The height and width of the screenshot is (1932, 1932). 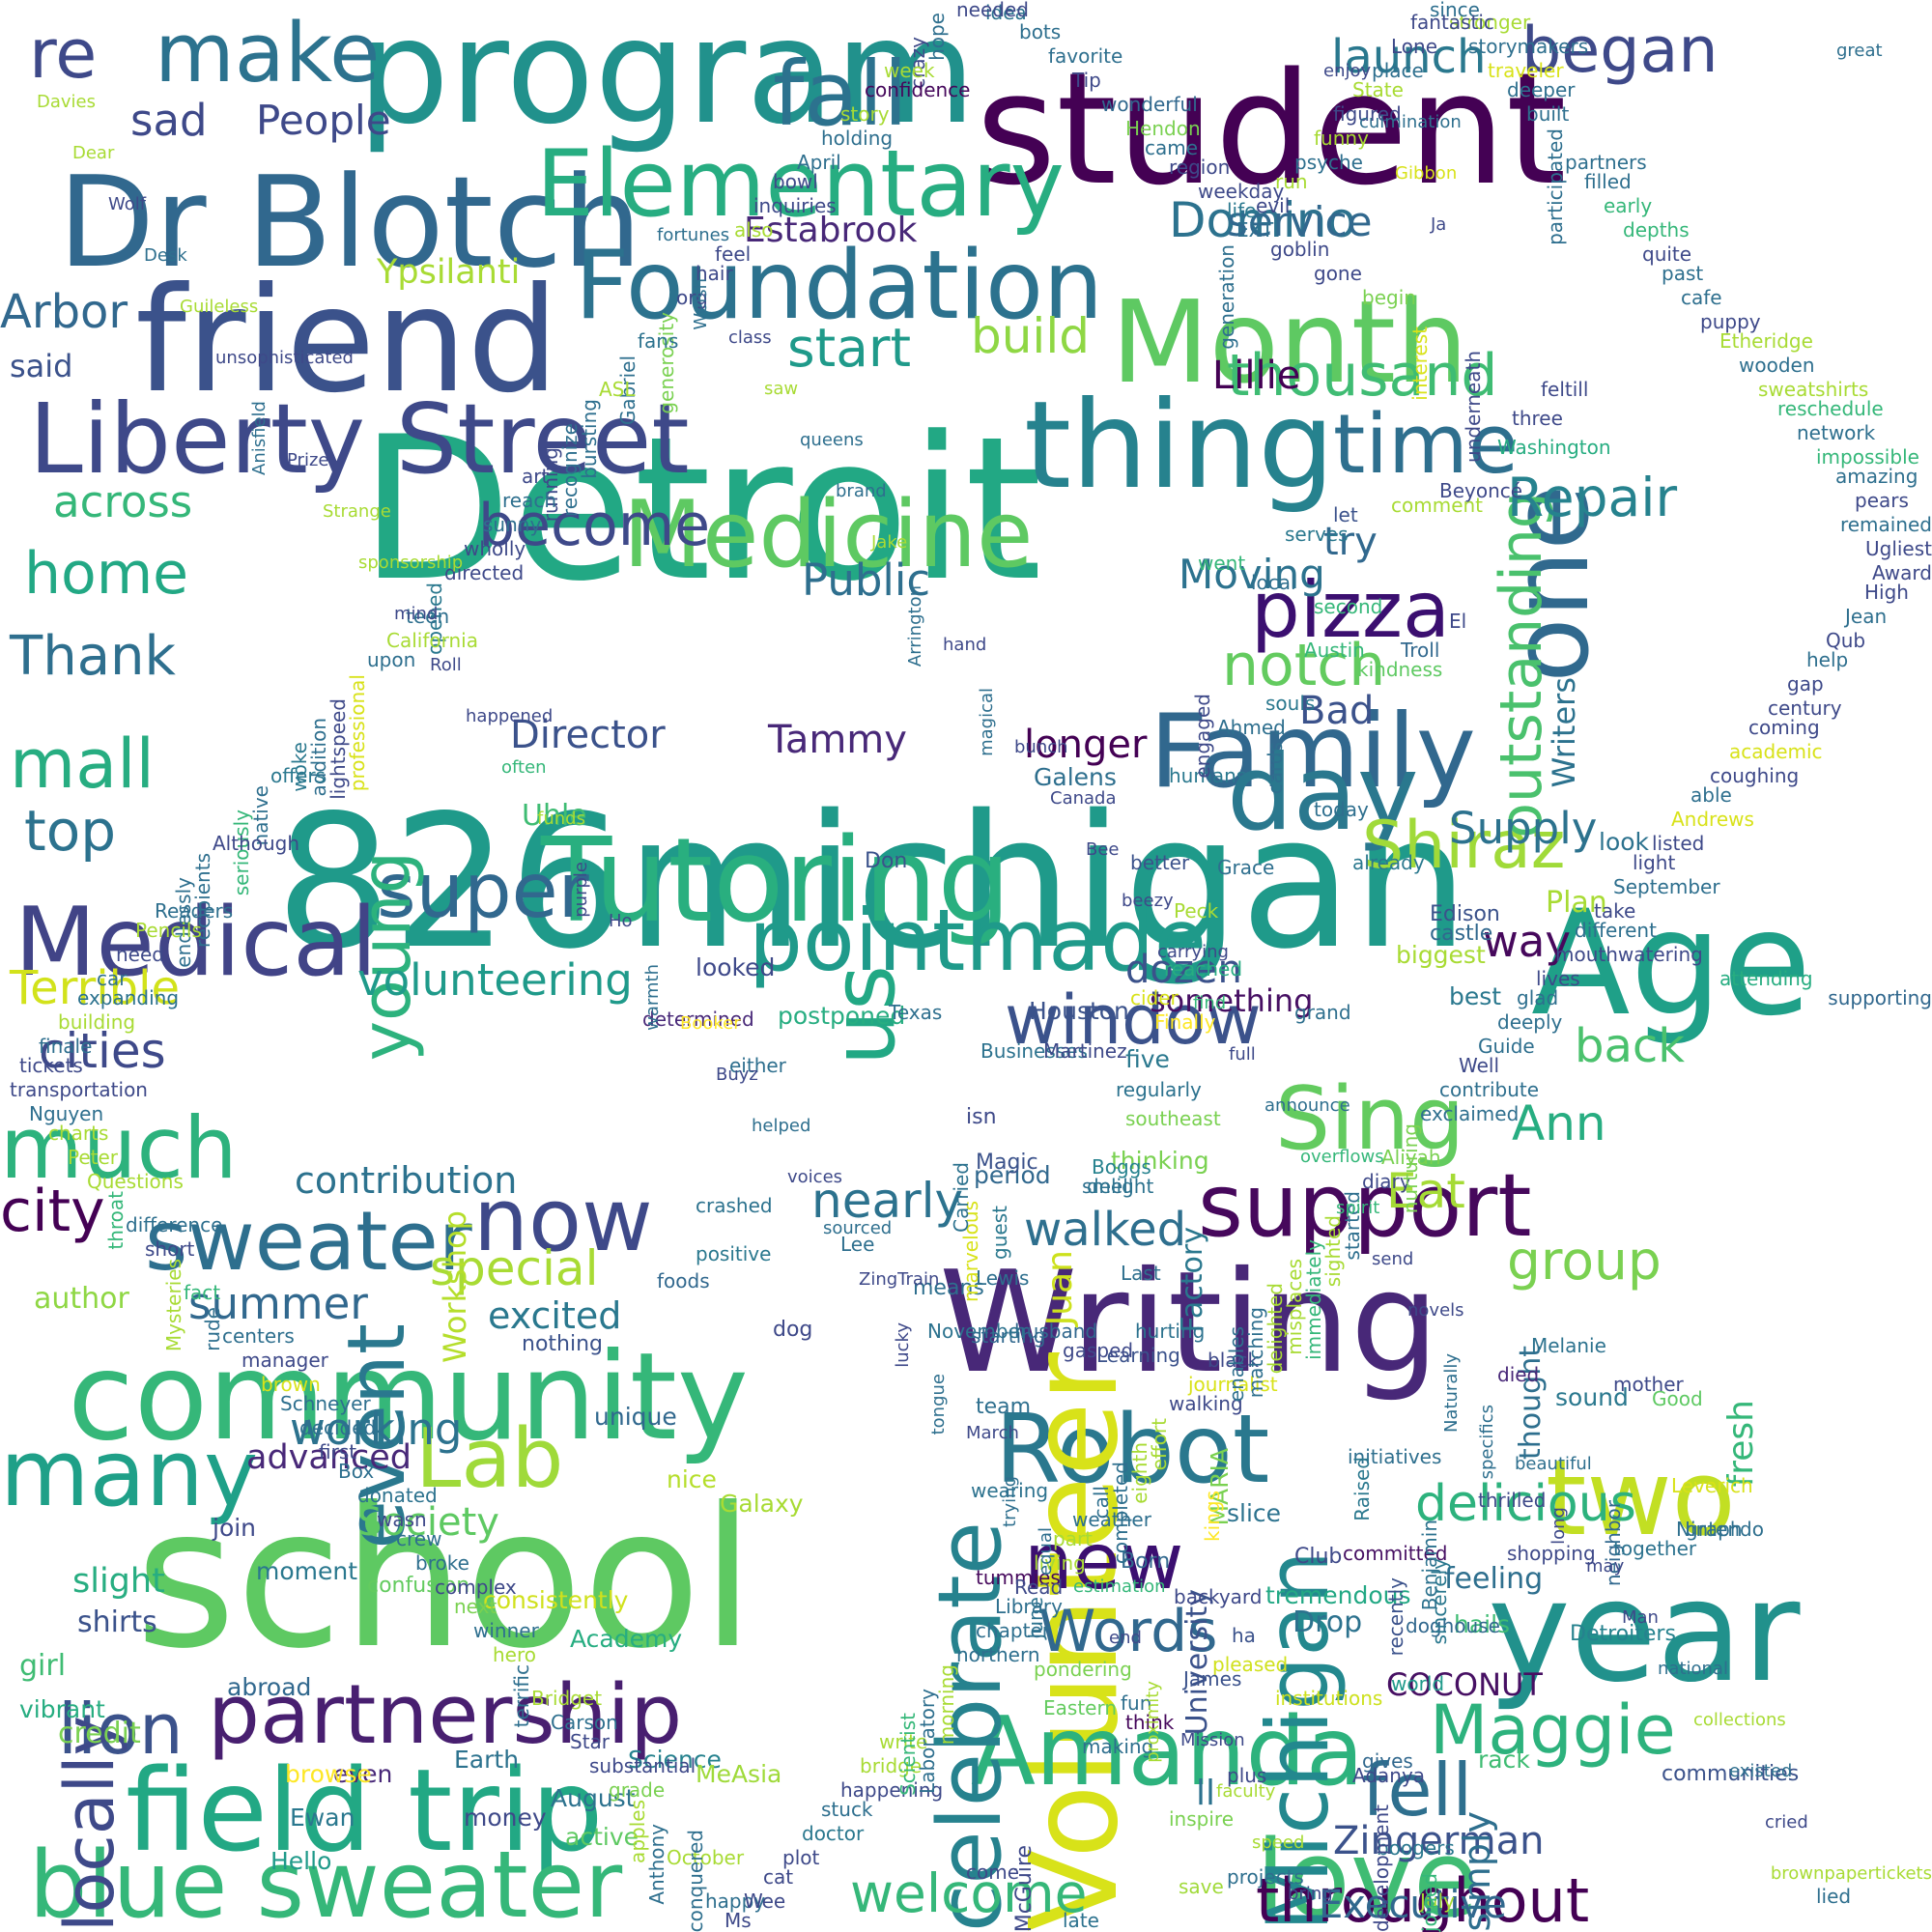 I want to click on cloud-word: development, so click(x=1381, y=1868).